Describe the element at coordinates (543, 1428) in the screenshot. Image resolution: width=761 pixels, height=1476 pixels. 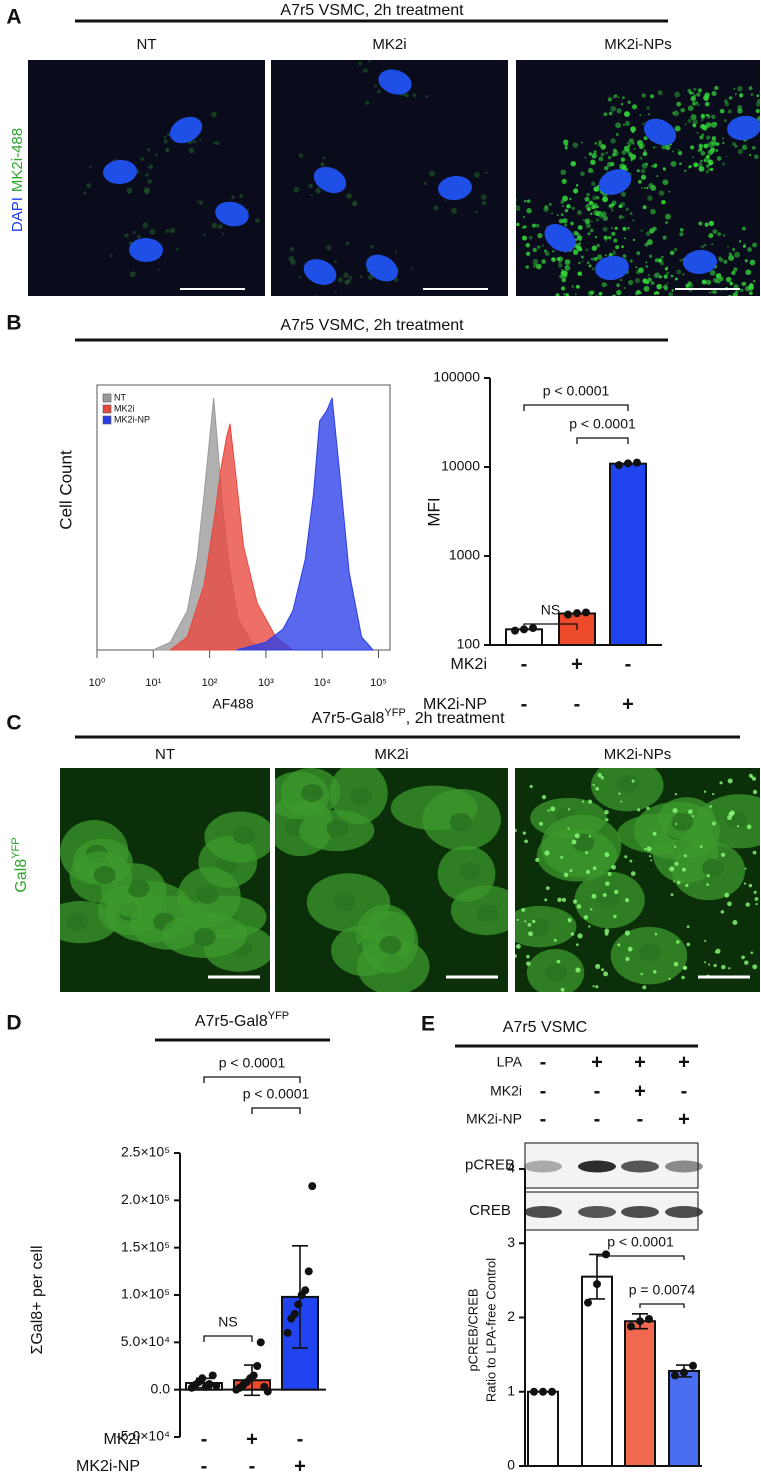
I see `bar` at that location.